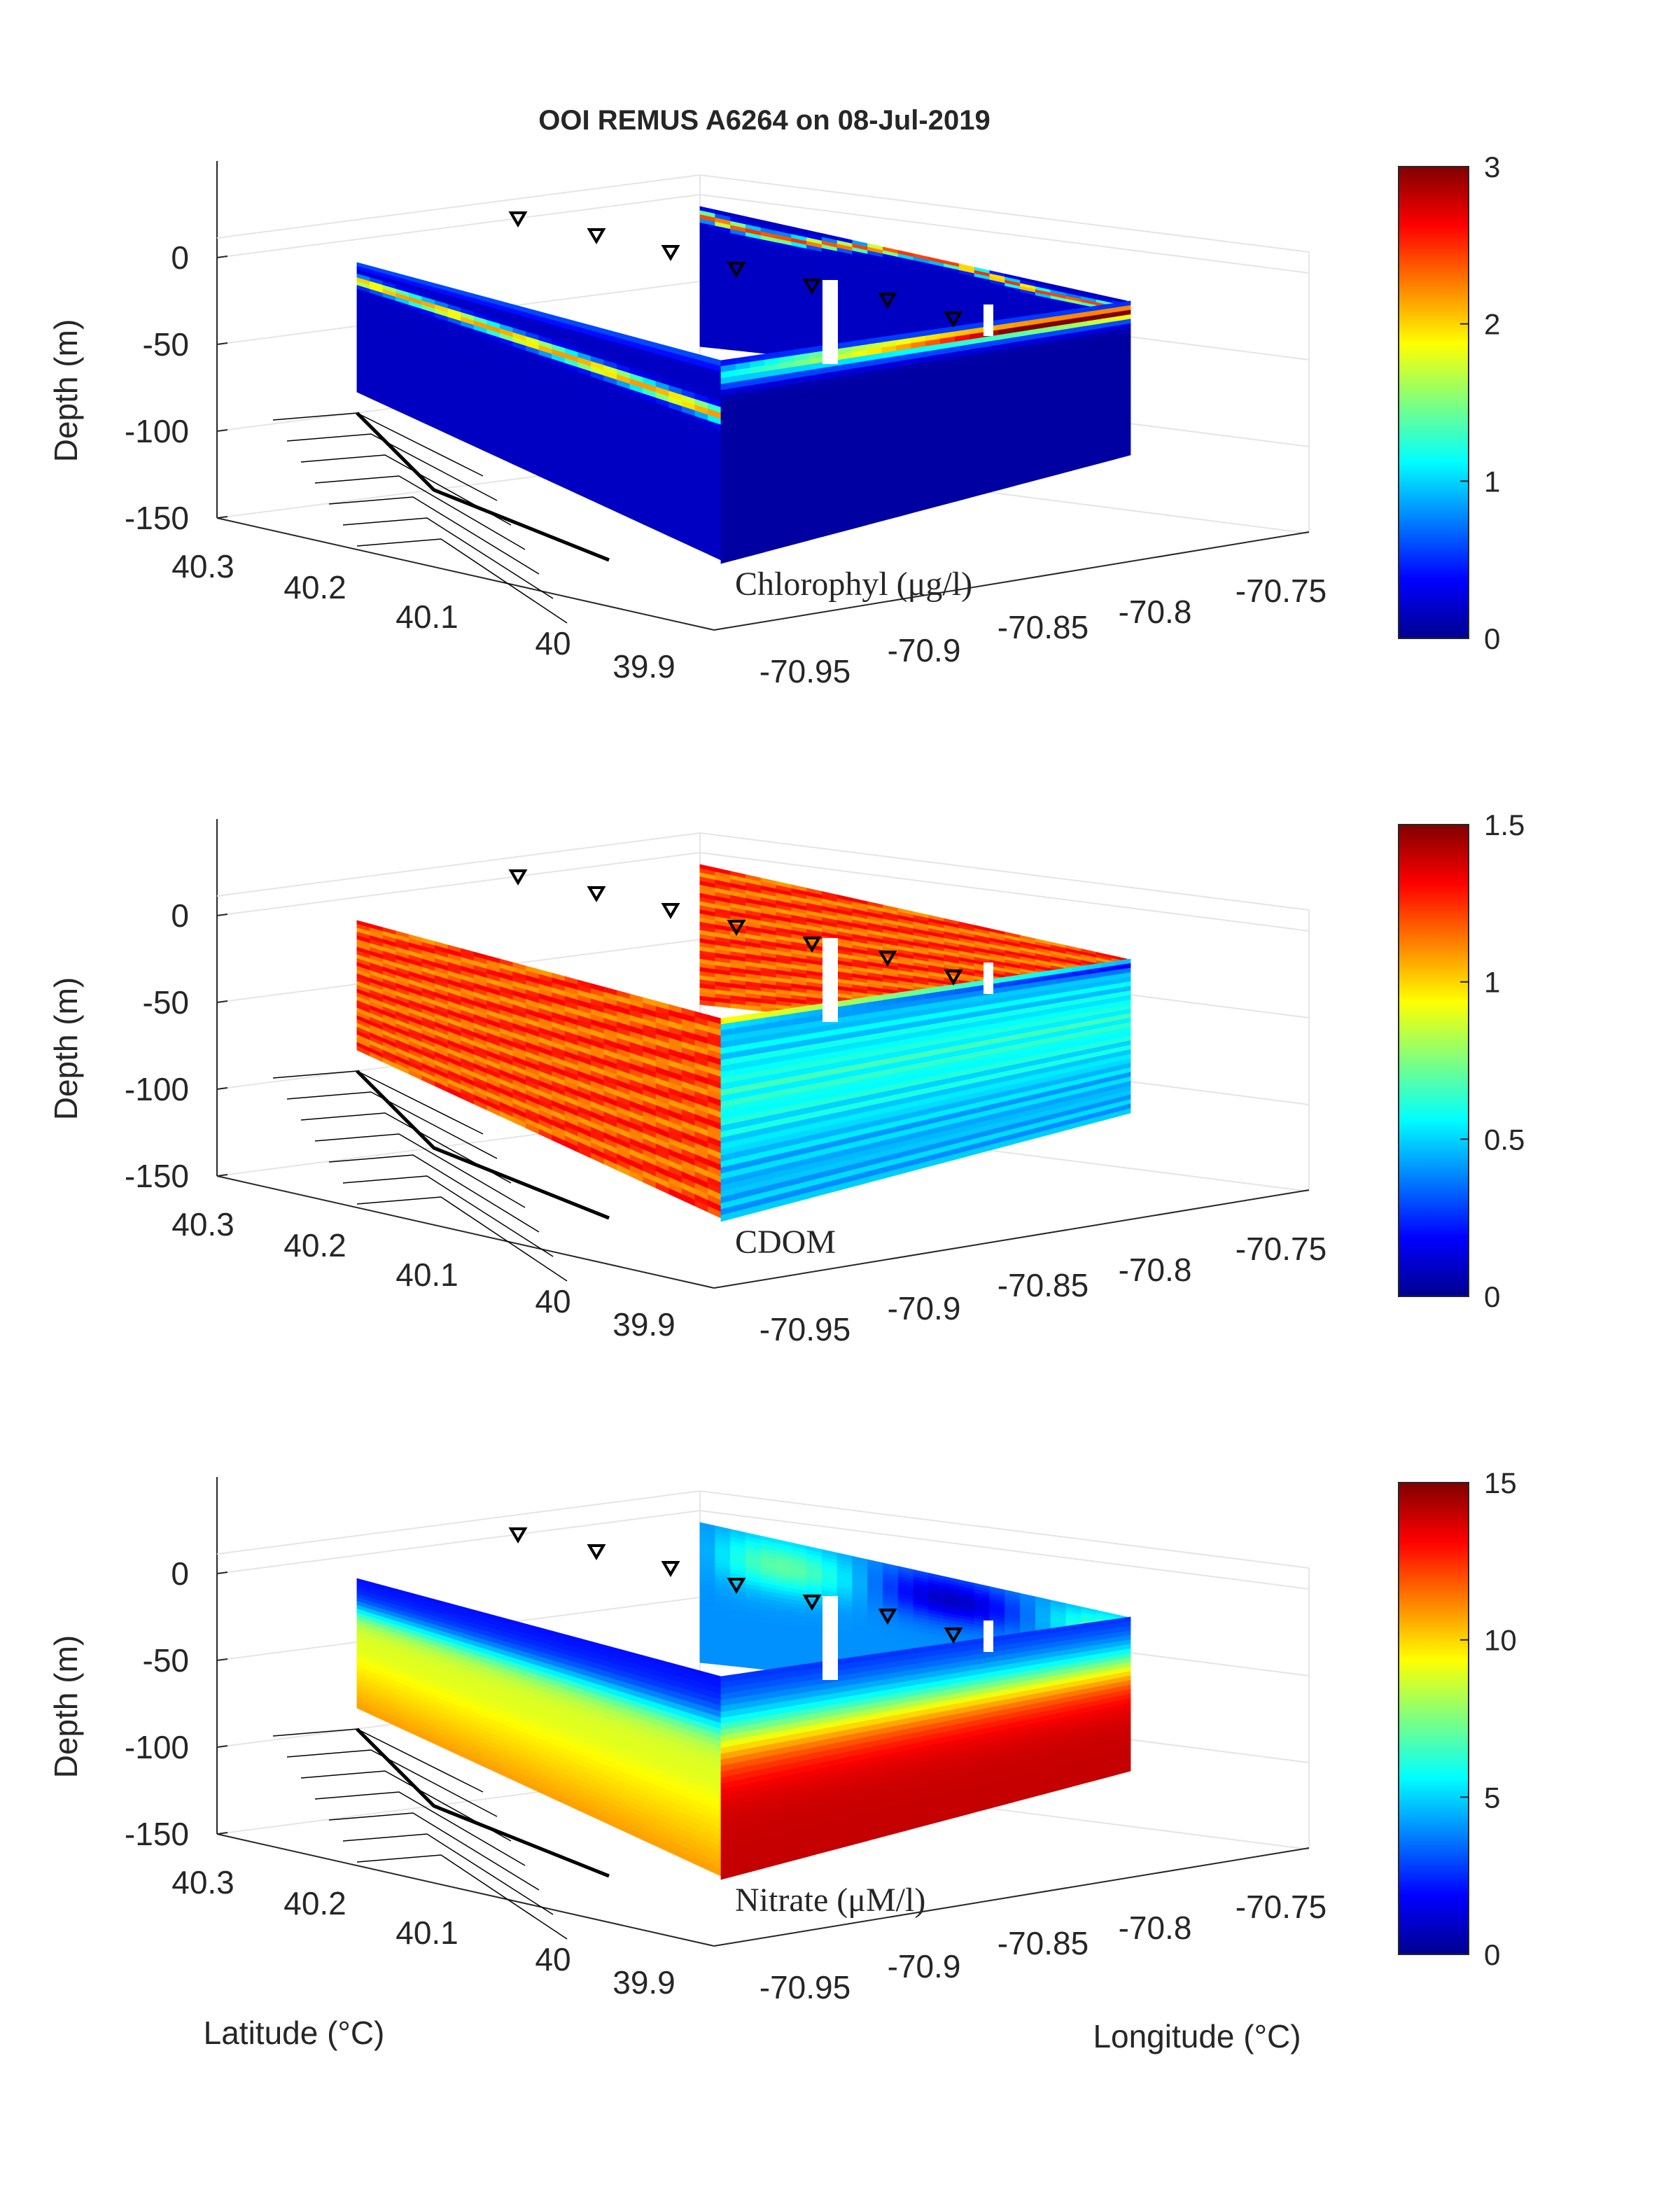  What do you see at coordinates (1492, 481) in the screenshot?
I see `colorbar-tick-label: 1` at bounding box center [1492, 481].